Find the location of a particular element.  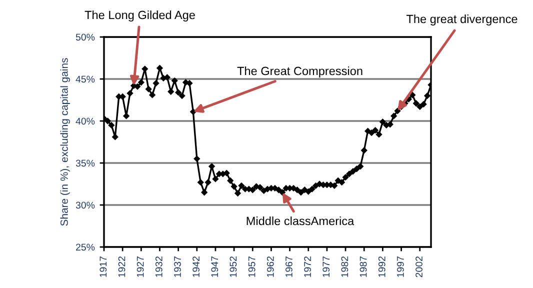

y-tick-label: 45% is located at coordinates (85, 79).